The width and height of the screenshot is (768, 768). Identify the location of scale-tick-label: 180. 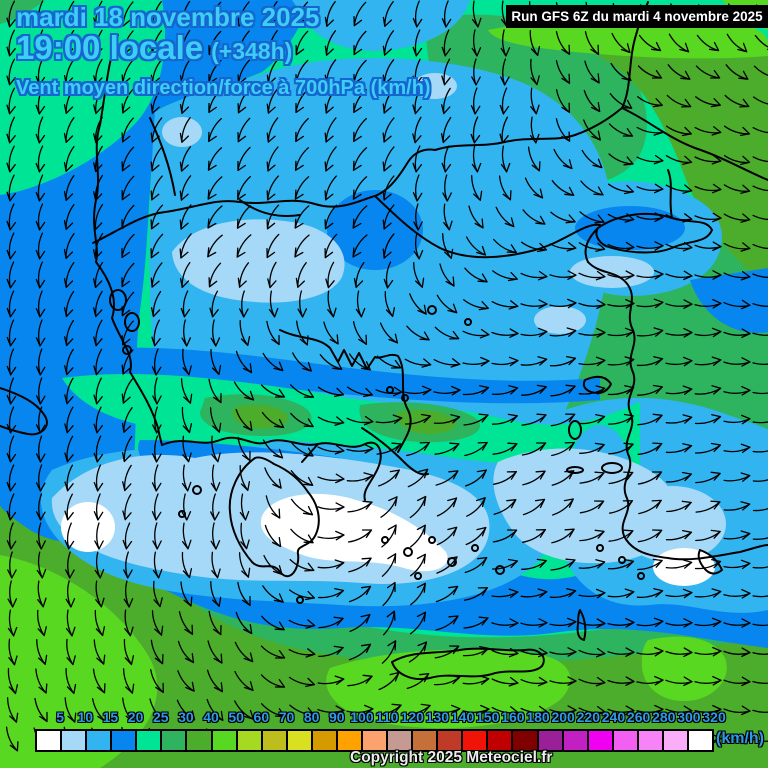
(538, 717).